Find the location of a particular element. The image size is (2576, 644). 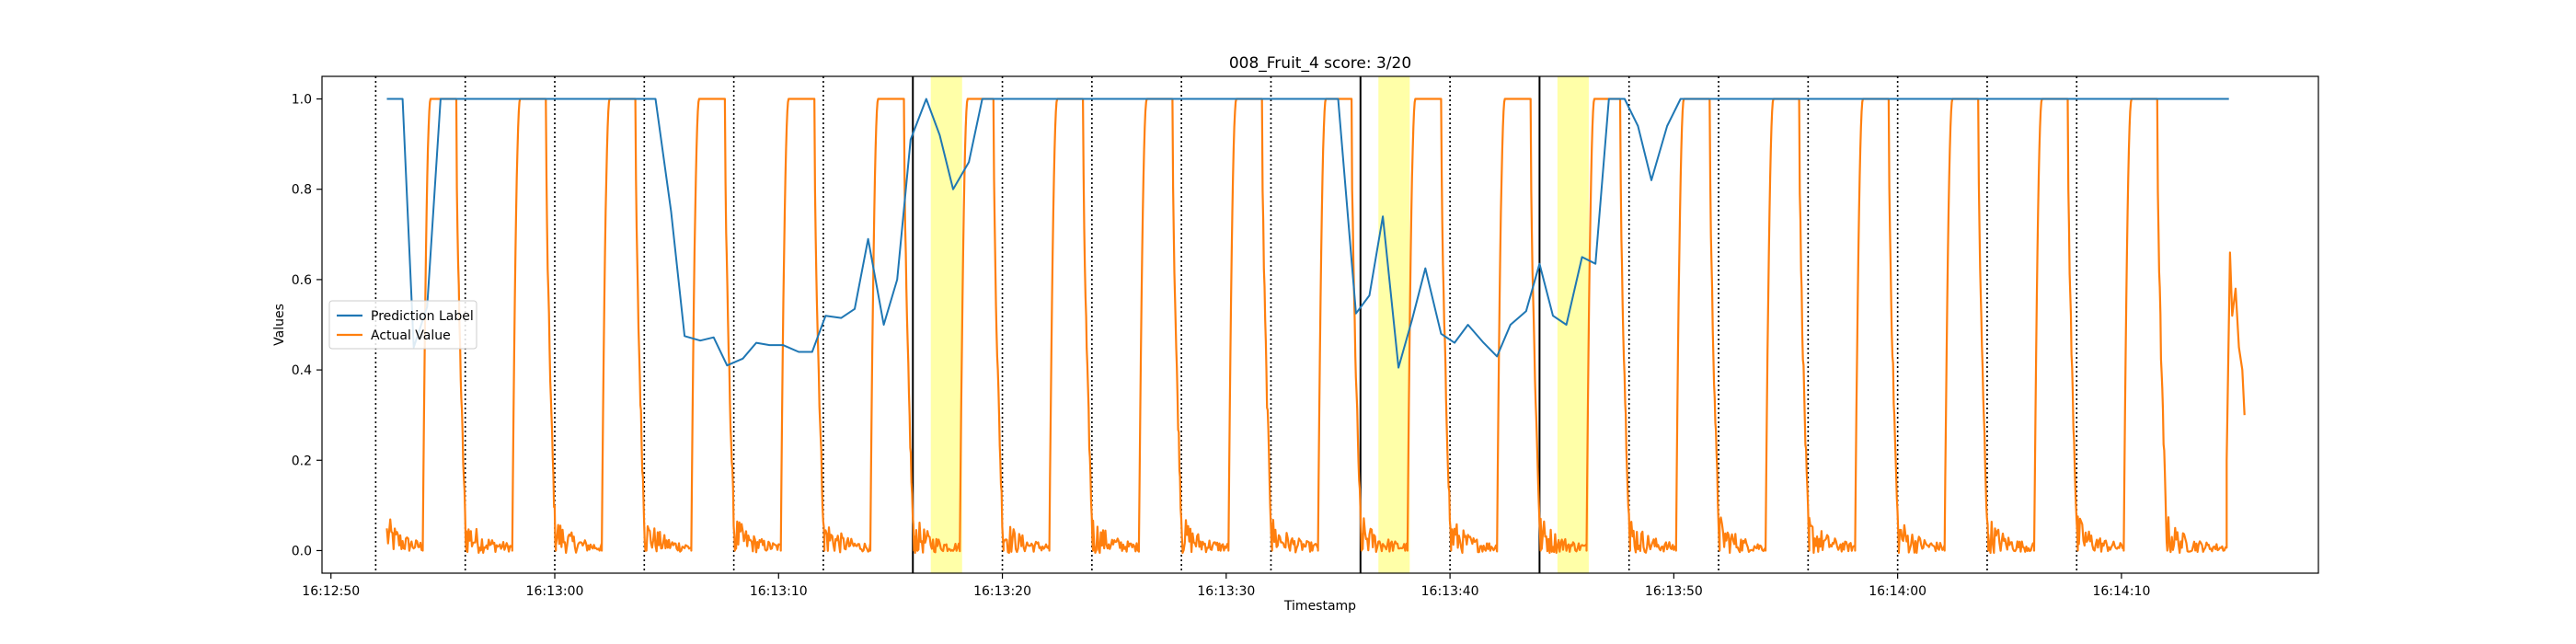

y-tick-label: 1.0 is located at coordinates (302, 100).